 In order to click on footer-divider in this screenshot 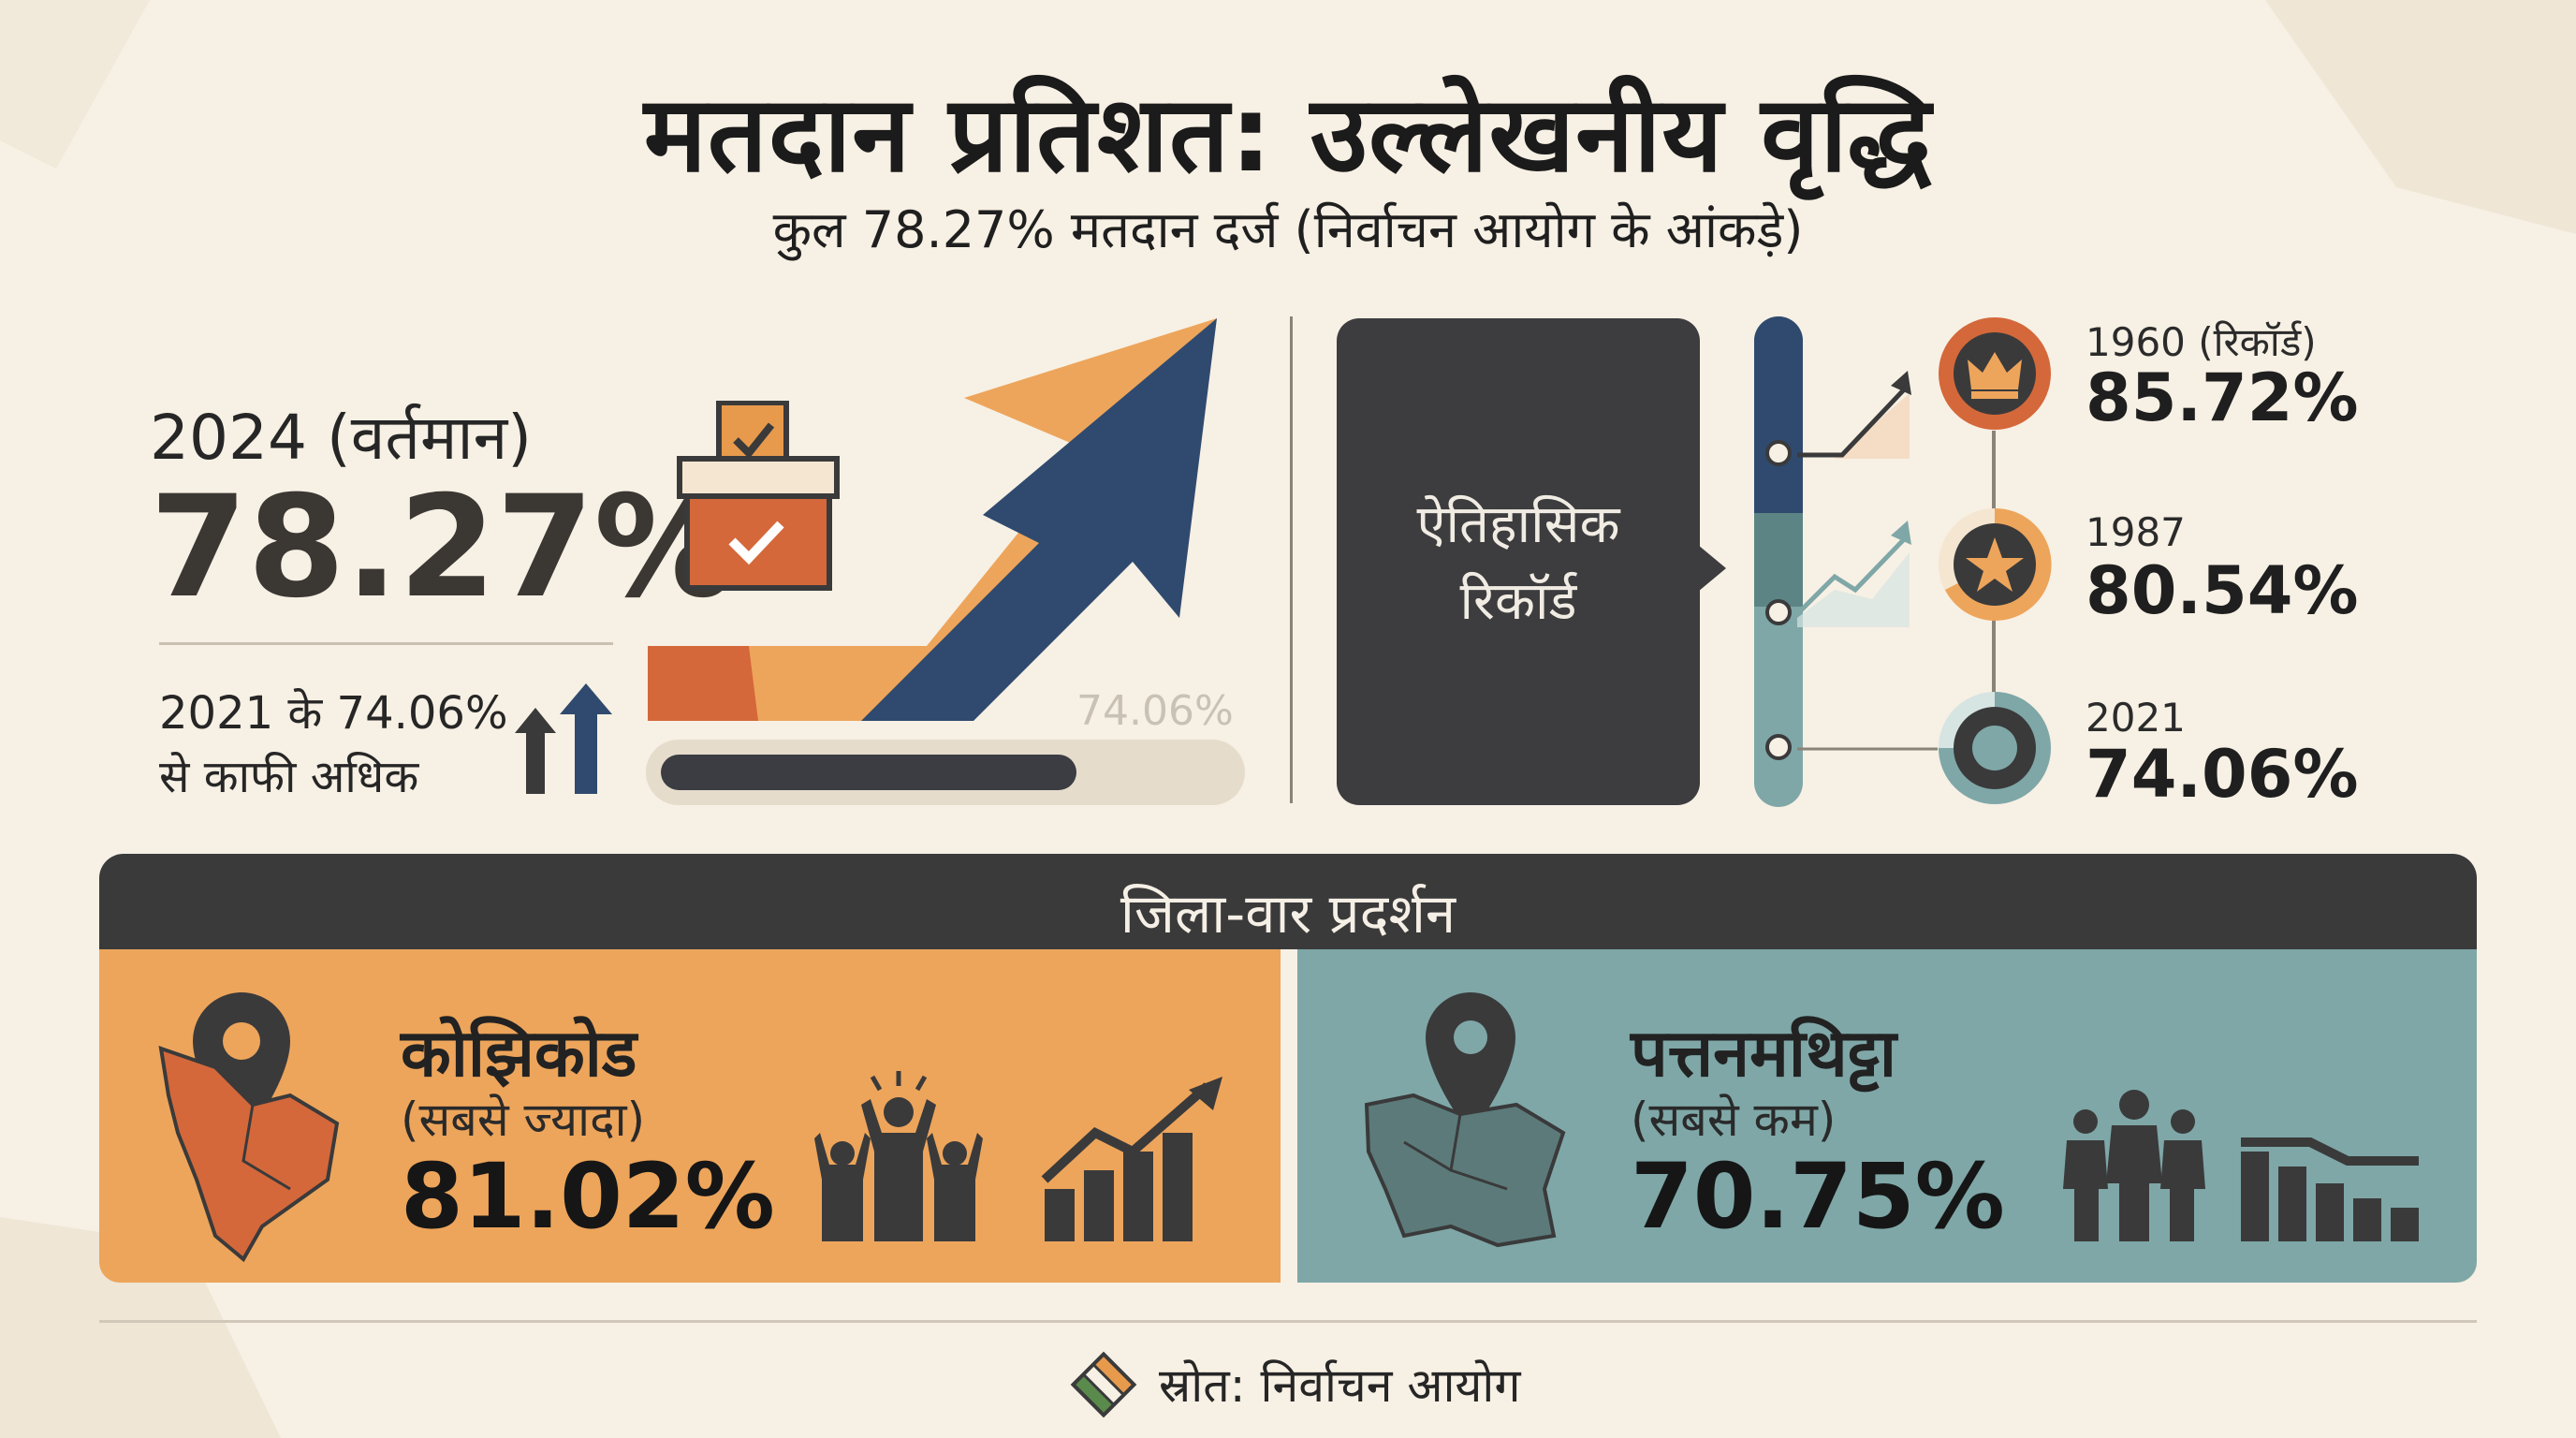, I will do `click(1288, 1321)`.